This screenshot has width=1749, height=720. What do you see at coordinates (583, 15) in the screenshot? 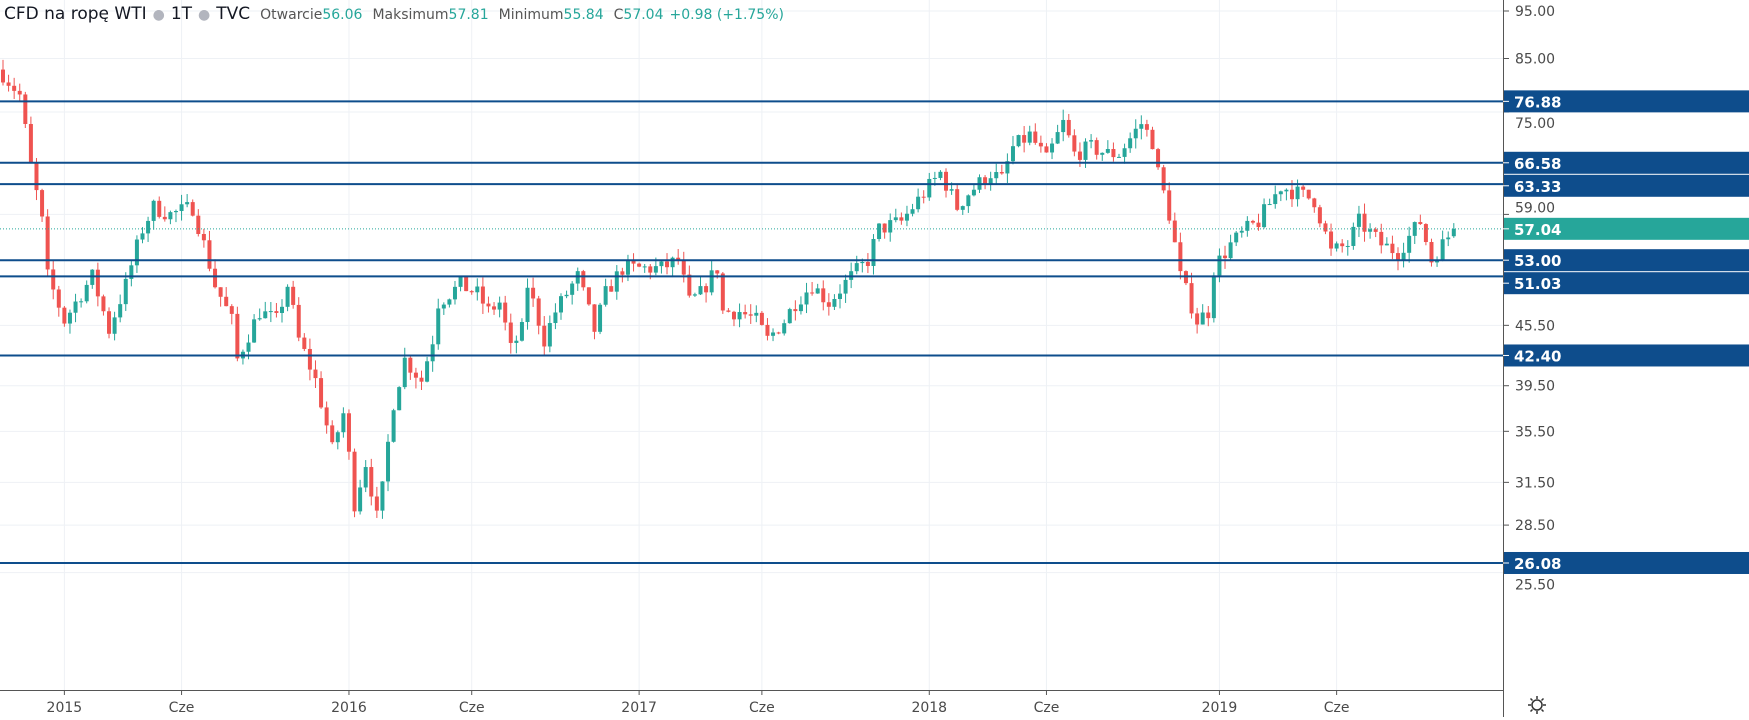
I see `low-value: 55.84` at bounding box center [583, 15].